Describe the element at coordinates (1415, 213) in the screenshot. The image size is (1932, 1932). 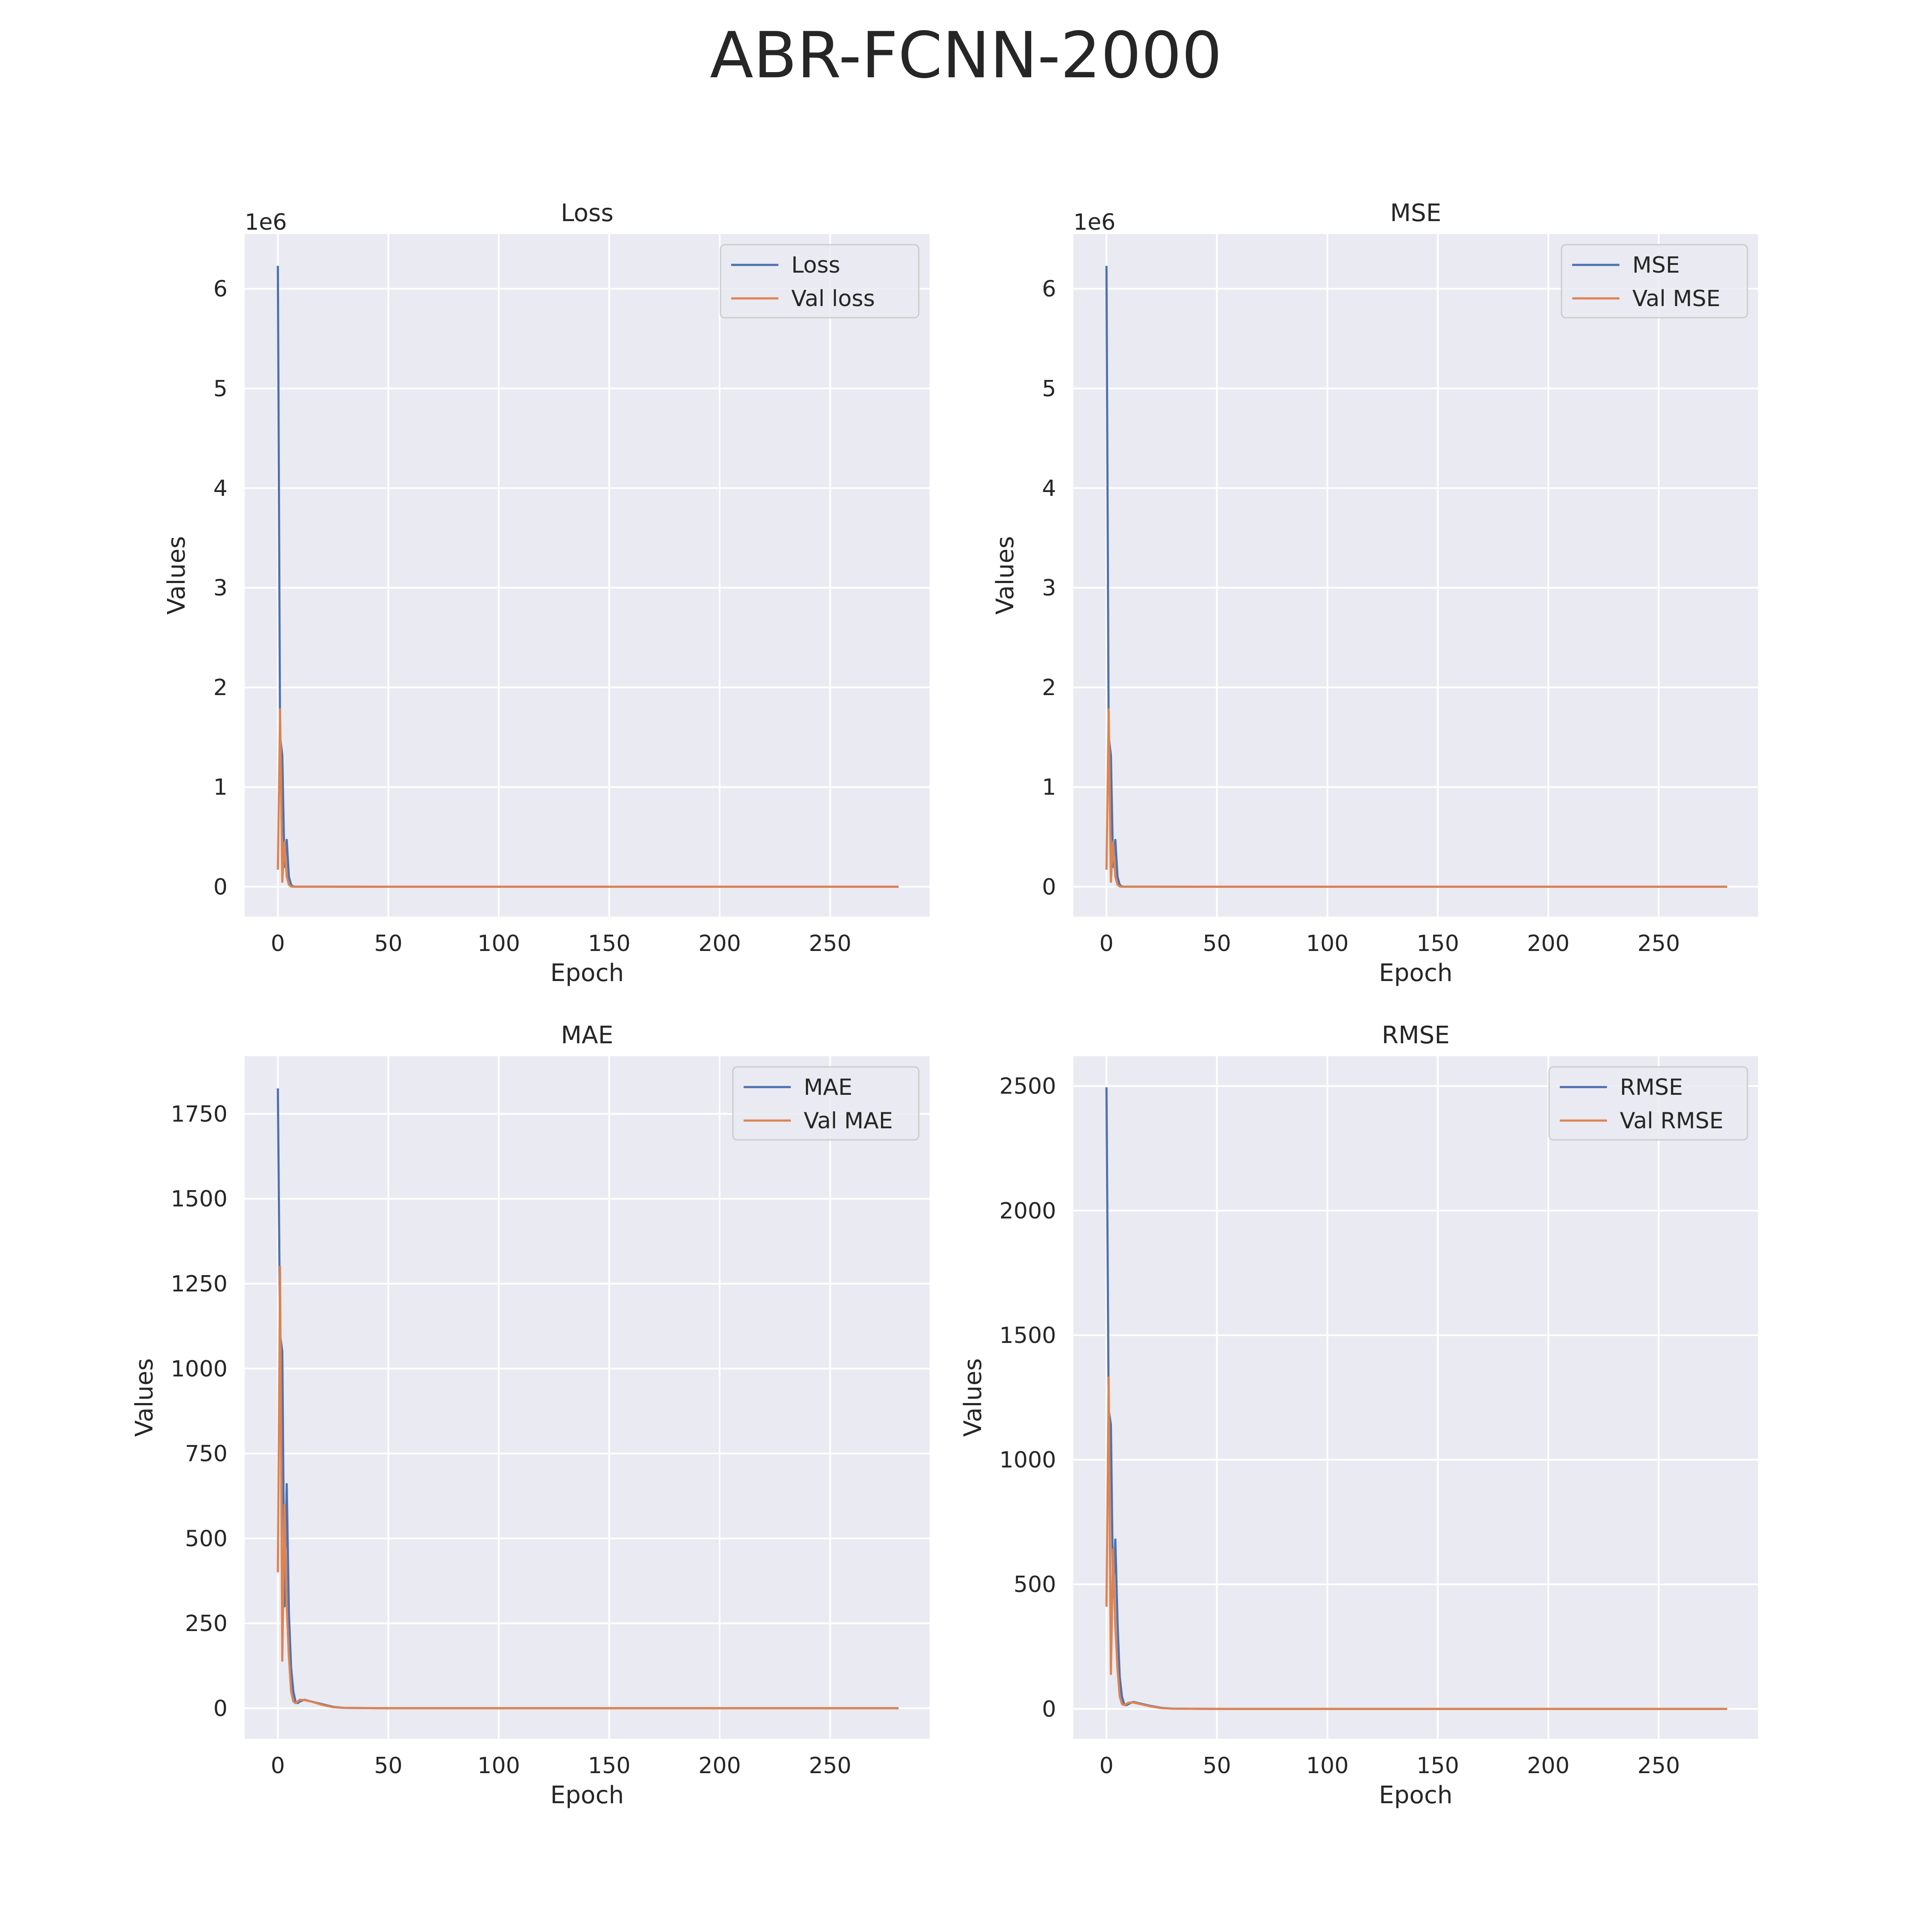
I see `axes-title: MSE` at that location.